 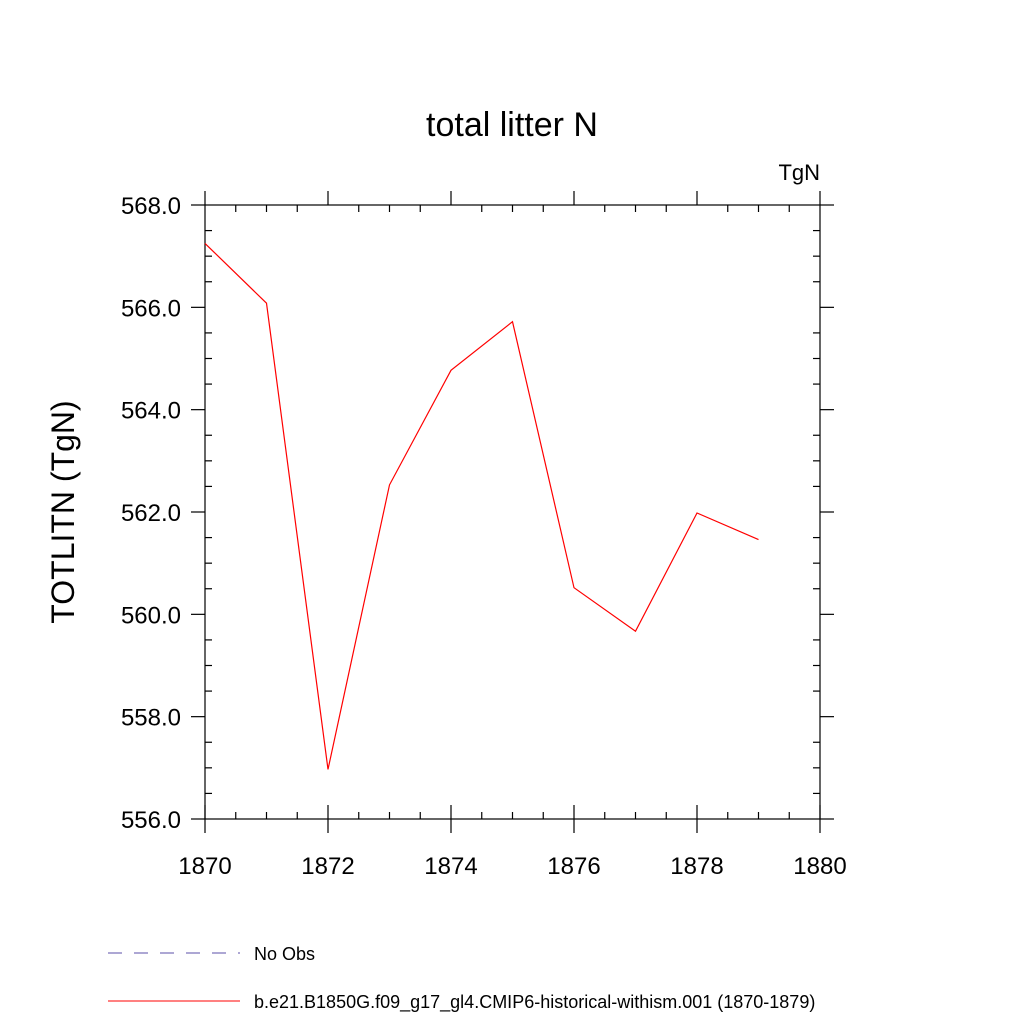 What do you see at coordinates (151, 411) in the screenshot?
I see `y-tick-label: 564.0` at bounding box center [151, 411].